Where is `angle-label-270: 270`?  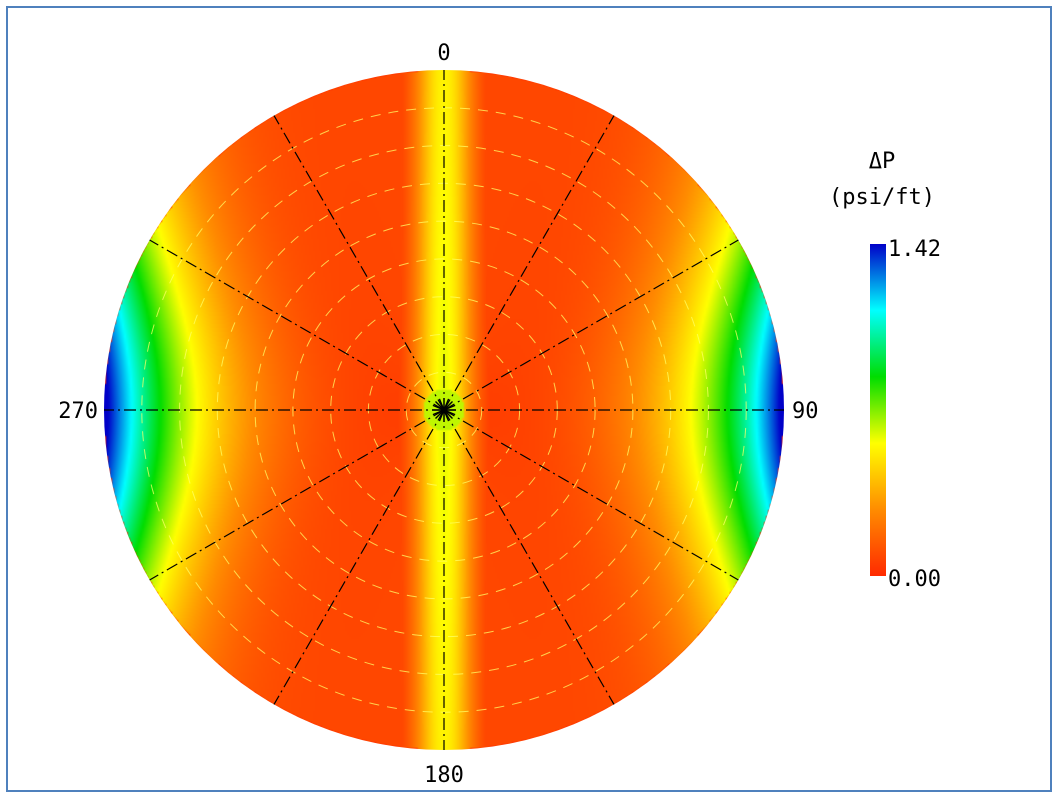
angle-label-270: 270 is located at coordinates (78, 411).